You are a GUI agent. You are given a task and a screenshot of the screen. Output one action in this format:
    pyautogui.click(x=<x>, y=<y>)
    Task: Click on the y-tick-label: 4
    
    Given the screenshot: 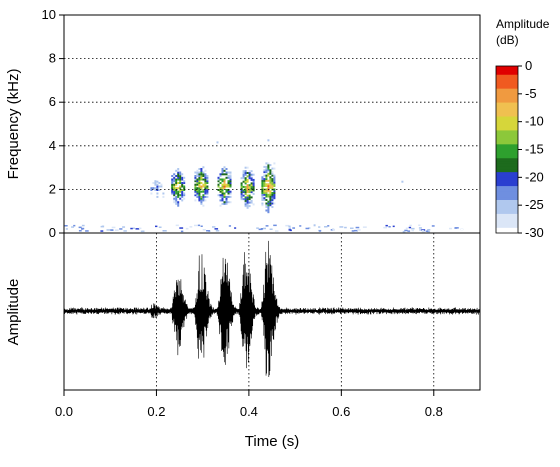 What is the action you would take?
    pyautogui.click(x=52, y=145)
    